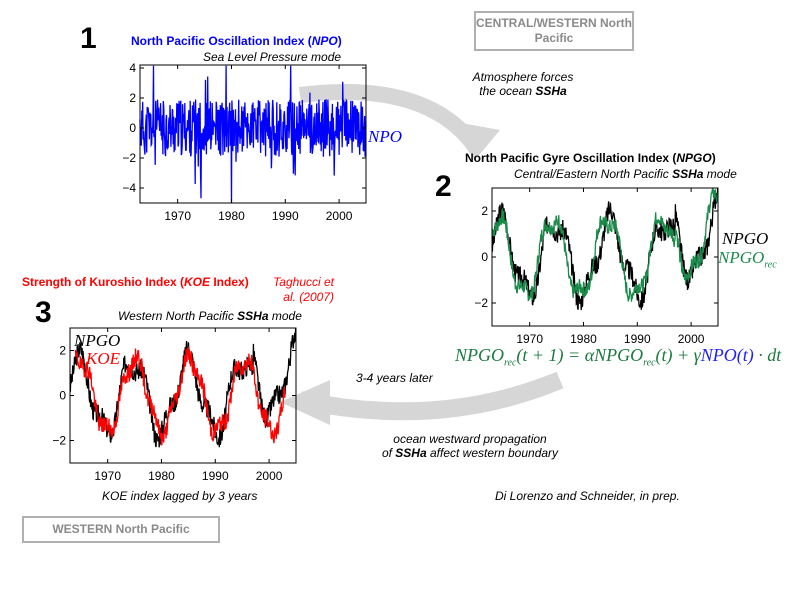  What do you see at coordinates (385, 136) in the screenshot?
I see `p1-series-label: NPO` at bounding box center [385, 136].